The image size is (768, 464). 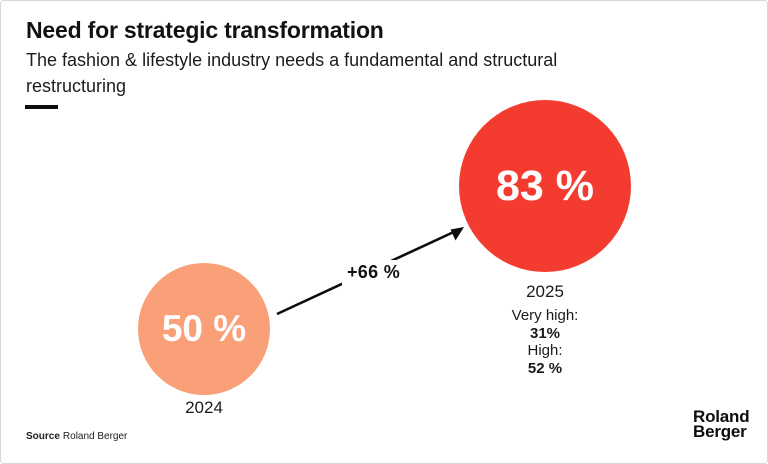 I want to click on bubble-2025: 83 %, so click(x=545, y=186).